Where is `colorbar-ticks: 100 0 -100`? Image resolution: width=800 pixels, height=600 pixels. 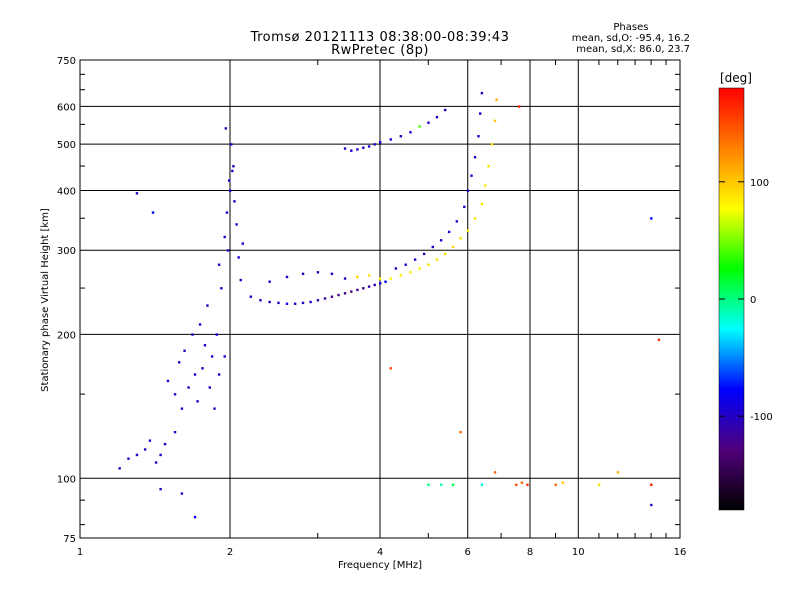 colorbar-ticks: 100 0 -100 is located at coordinates (746, 300).